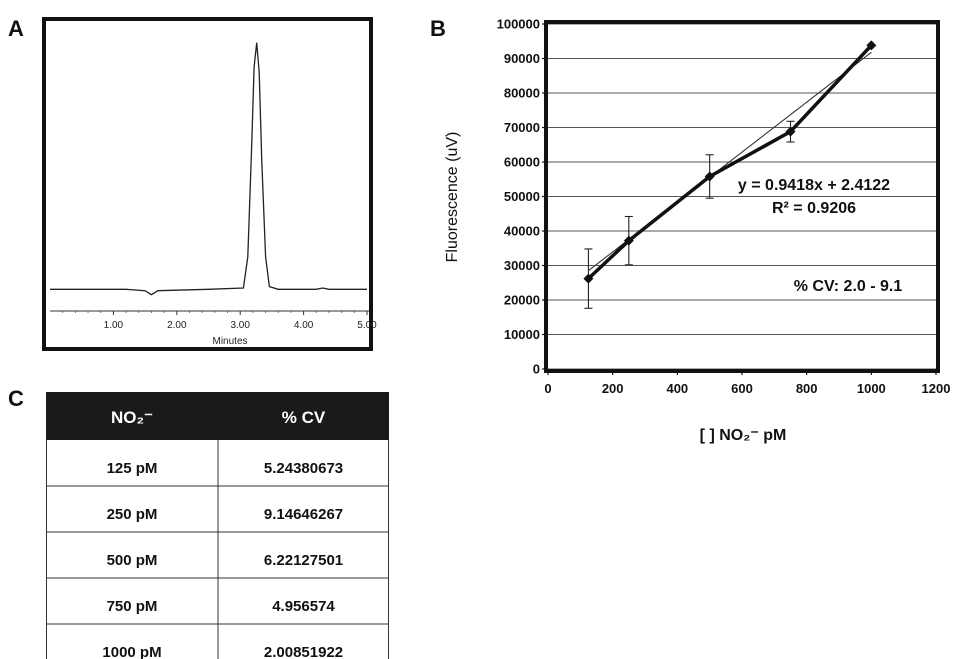 This screenshot has width=963, height=659. What do you see at coordinates (522, 162) in the screenshot?
I see `panel-b-y-tick-label: 60000` at bounding box center [522, 162].